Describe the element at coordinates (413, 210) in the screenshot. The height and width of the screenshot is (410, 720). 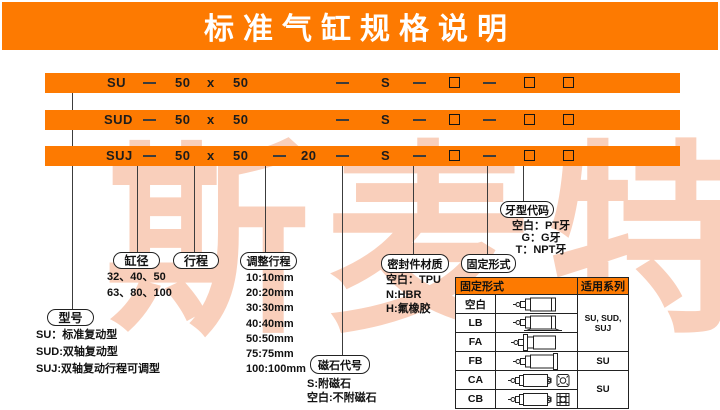
I see `connector-seal-line` at that location.